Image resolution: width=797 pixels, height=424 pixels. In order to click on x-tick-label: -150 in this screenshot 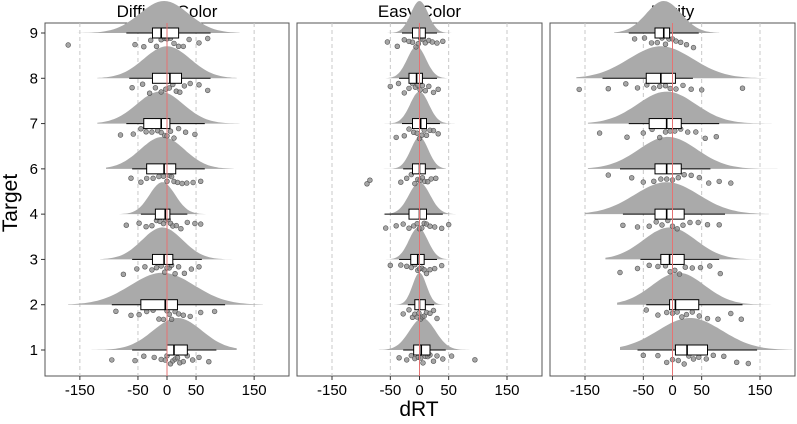, I will do `click(80, 390)`.